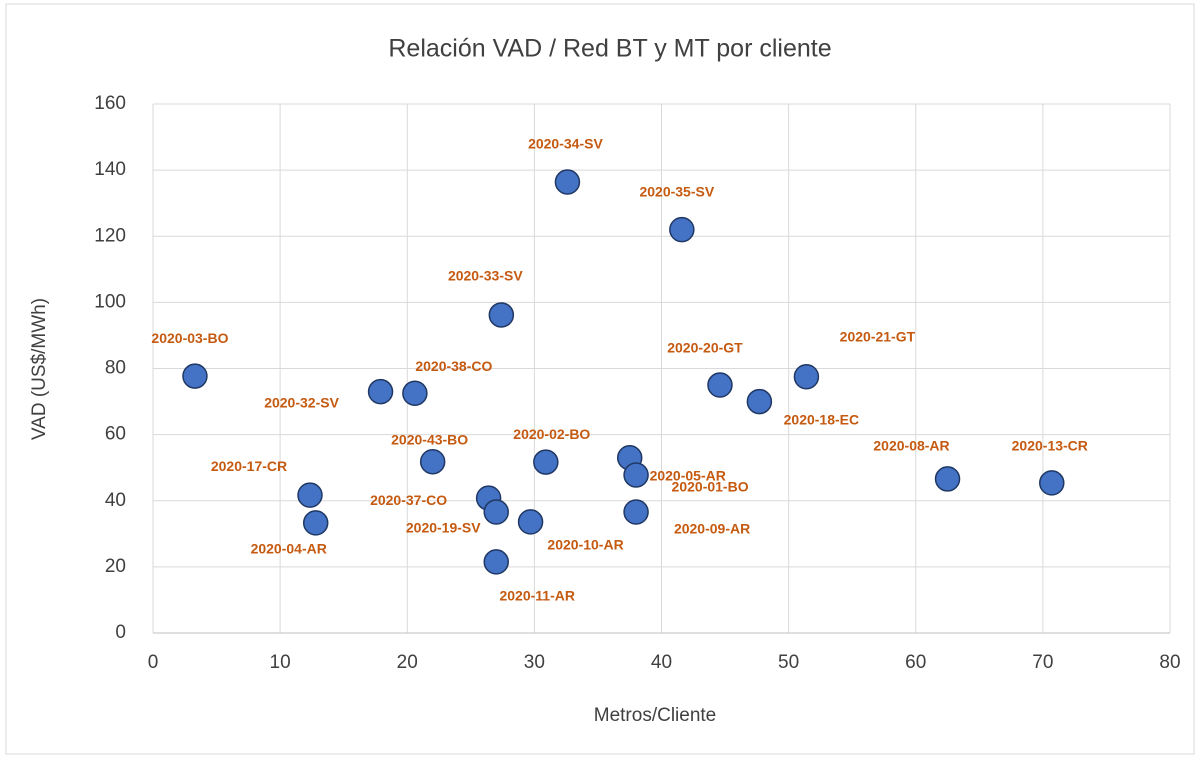 This screenshot has height=758, width=1200. What do you see at coordinates (705, 348) in the screenshot?
I see `point-label: 2020-20-GT` at bounding box center [705, 348].